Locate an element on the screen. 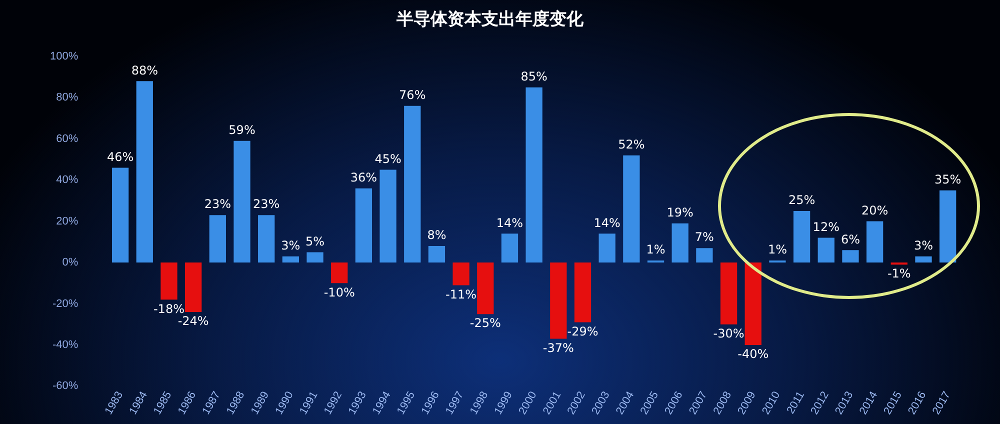 This screenshot has width=1000, height=424. data-label: 12% is located at coordinates (826, 227).